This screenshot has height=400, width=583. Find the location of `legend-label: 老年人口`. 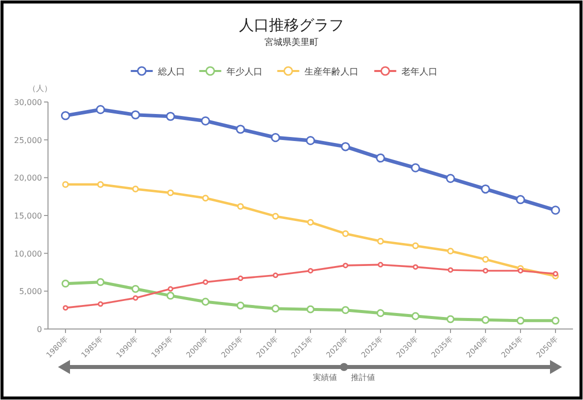

legend-label: 老年人口 is located at coordinates (419, 72).